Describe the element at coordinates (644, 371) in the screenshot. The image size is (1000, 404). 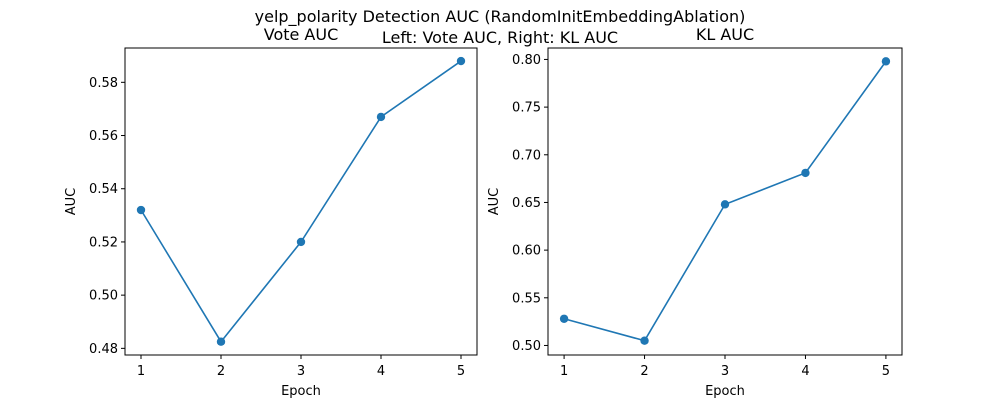
I see `kl-auc-x-tick-label: 2` at that location.